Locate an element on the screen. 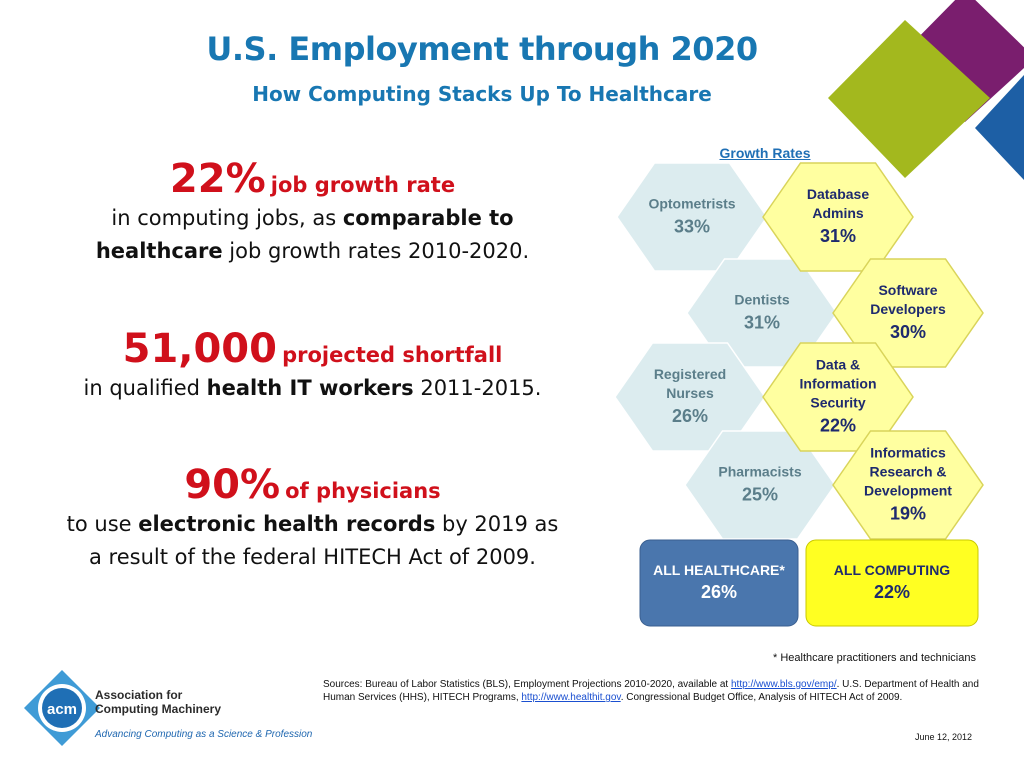  green-diamond-shape is located at coordinates (909, 99).